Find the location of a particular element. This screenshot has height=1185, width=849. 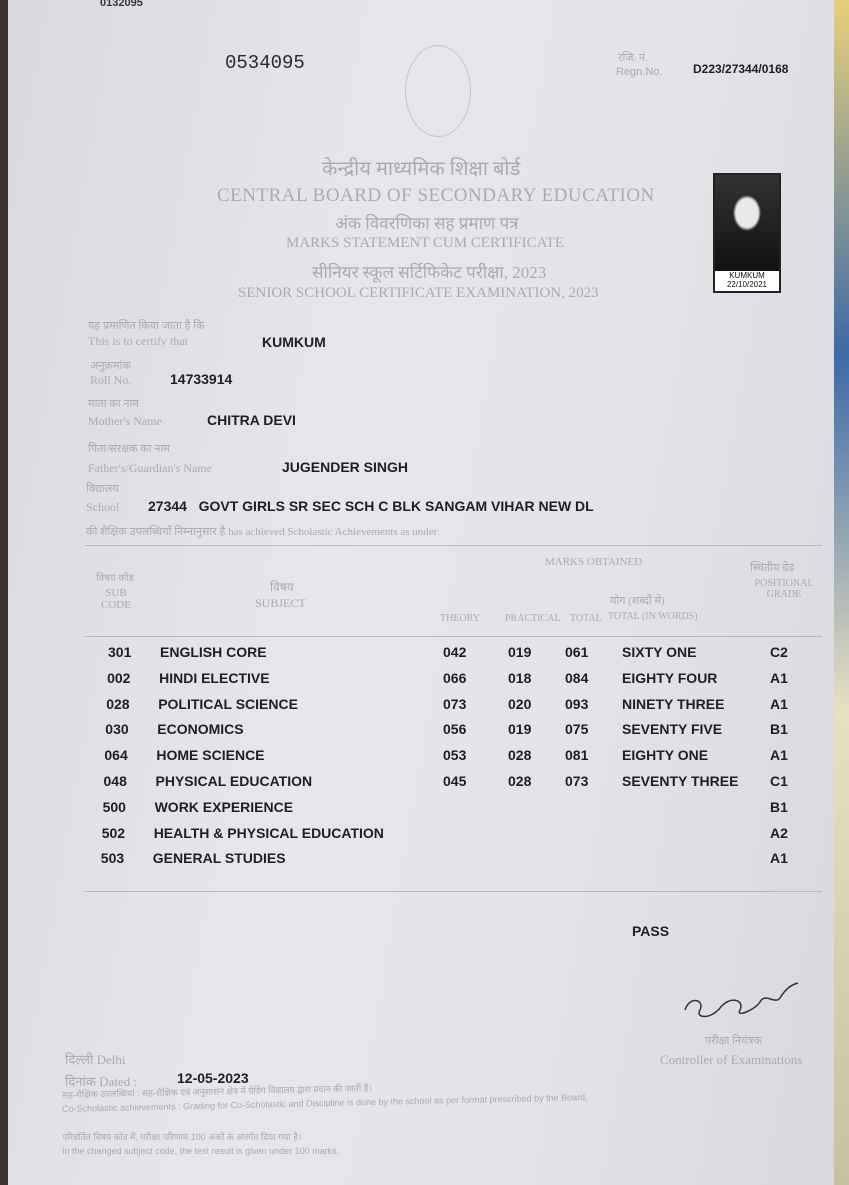

cell-code: 502 is located at coordinates (113, 832).